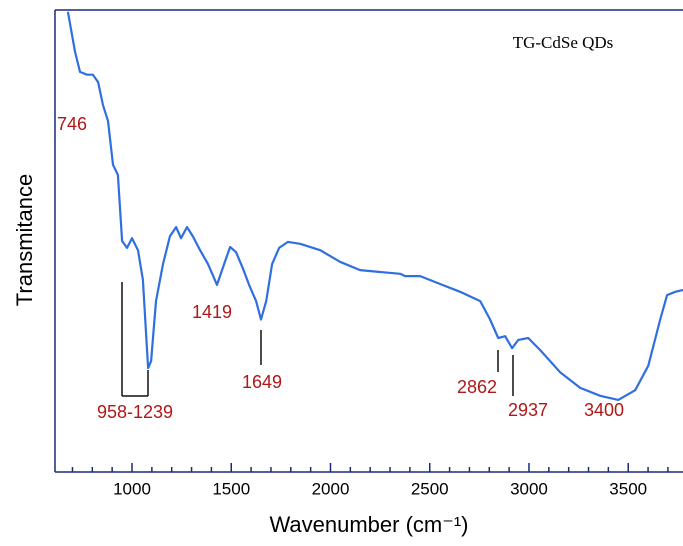  What do you see at coordinates (262, 382) in the screenshot?
I see `peak-annotation: 1649` at bounding box center [262, 382].